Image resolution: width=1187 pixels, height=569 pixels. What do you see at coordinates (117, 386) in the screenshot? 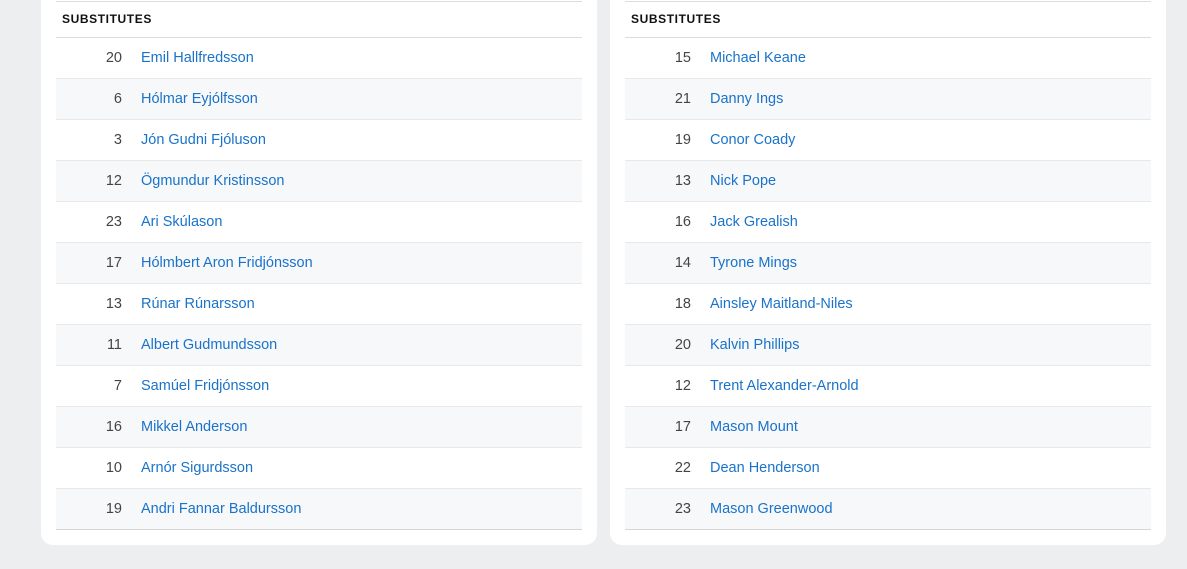
I see `player-number: 7` at bounding box center [117, 386].